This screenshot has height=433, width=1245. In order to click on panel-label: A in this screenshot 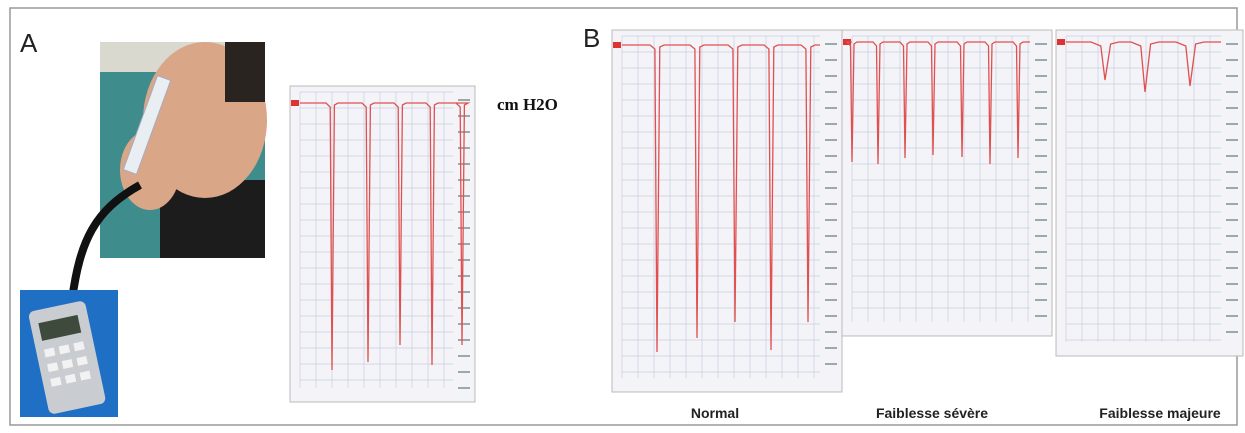, I will do `click(29, 43)`.